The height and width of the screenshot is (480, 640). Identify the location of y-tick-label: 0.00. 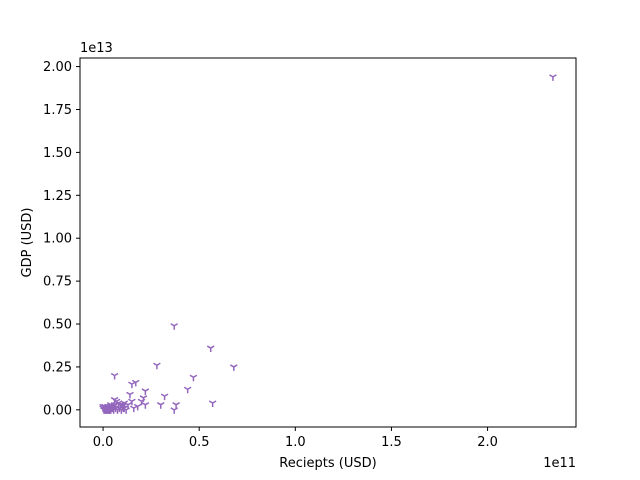
(57, 410).